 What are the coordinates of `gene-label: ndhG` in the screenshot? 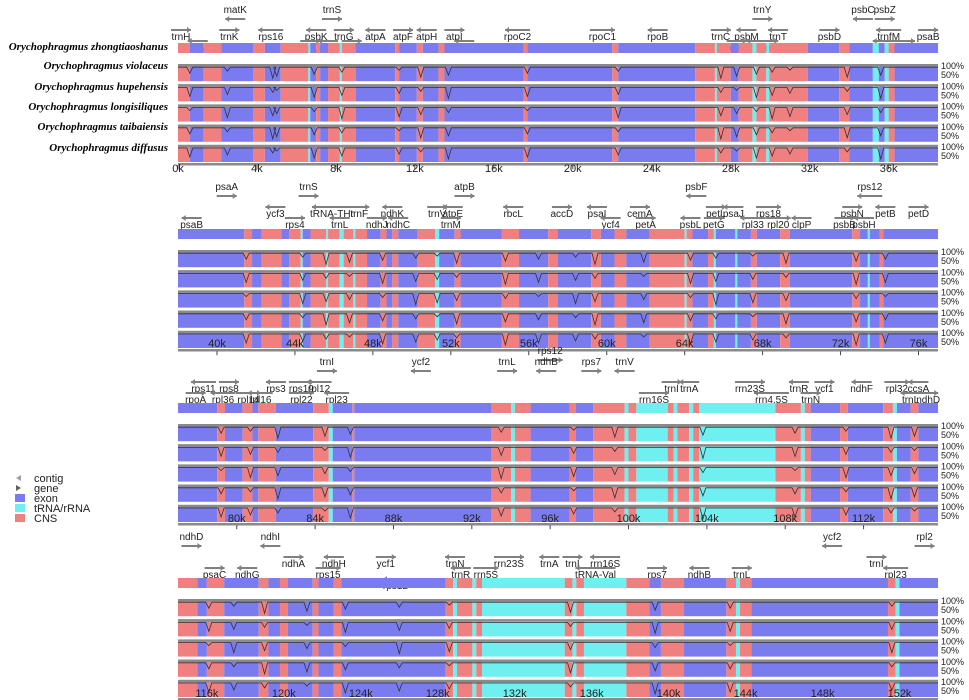 It's located at (247, 575).